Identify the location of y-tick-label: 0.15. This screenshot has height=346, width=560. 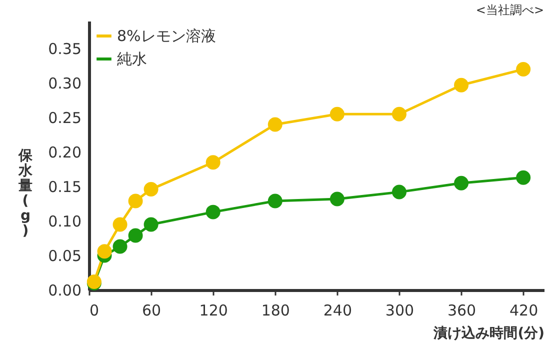
(65, 187).